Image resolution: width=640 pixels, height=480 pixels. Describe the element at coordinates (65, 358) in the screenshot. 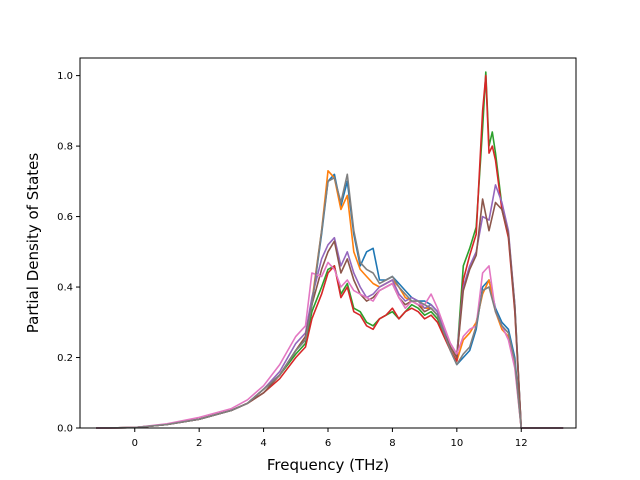

I see `y-tick-label: 0.2` at that location.